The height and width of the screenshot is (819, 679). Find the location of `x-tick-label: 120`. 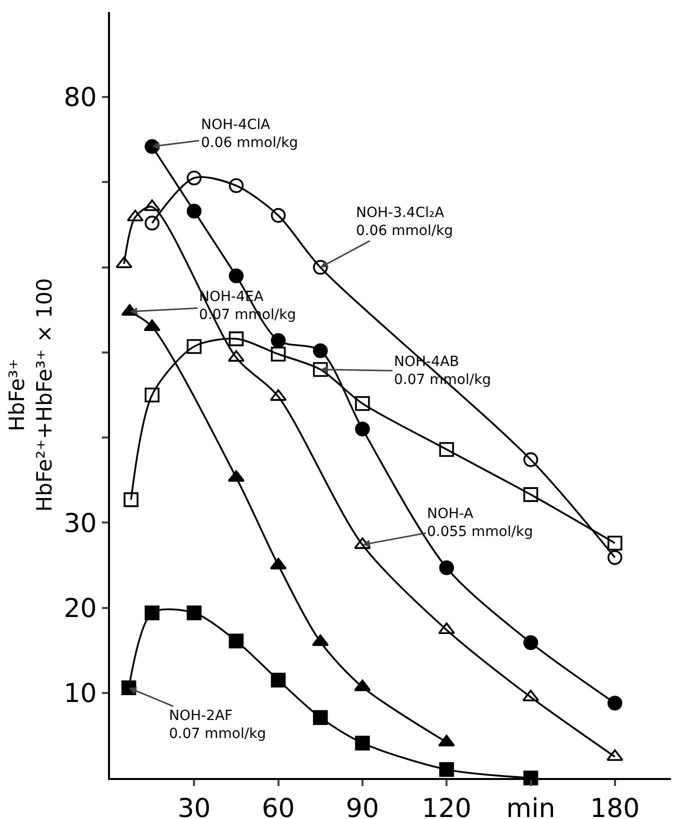

x-tick-label: 120 is located at coordinates (447, 806).